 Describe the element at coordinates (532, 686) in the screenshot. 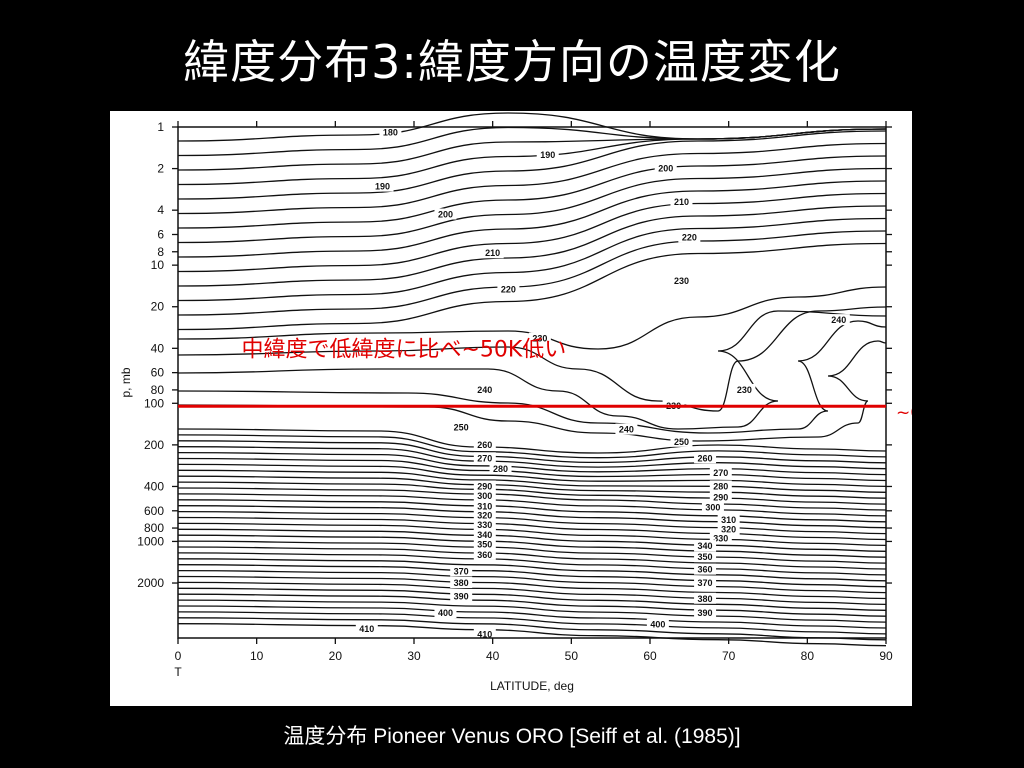

I see `x-axis-label: LATITUDE, deg` at that location.